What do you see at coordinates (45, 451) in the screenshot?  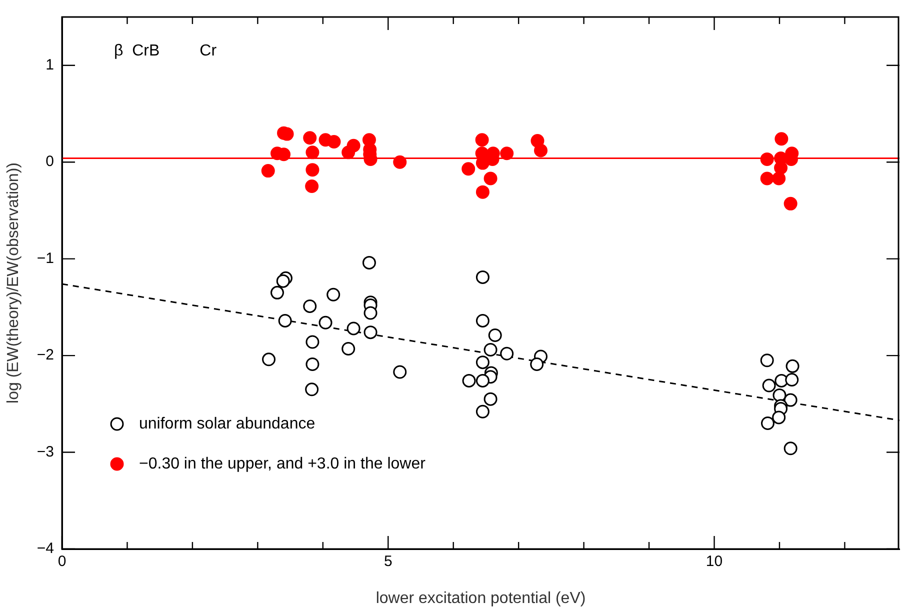 I see `y-tick-label: −3` at bounding box center [45, 451].